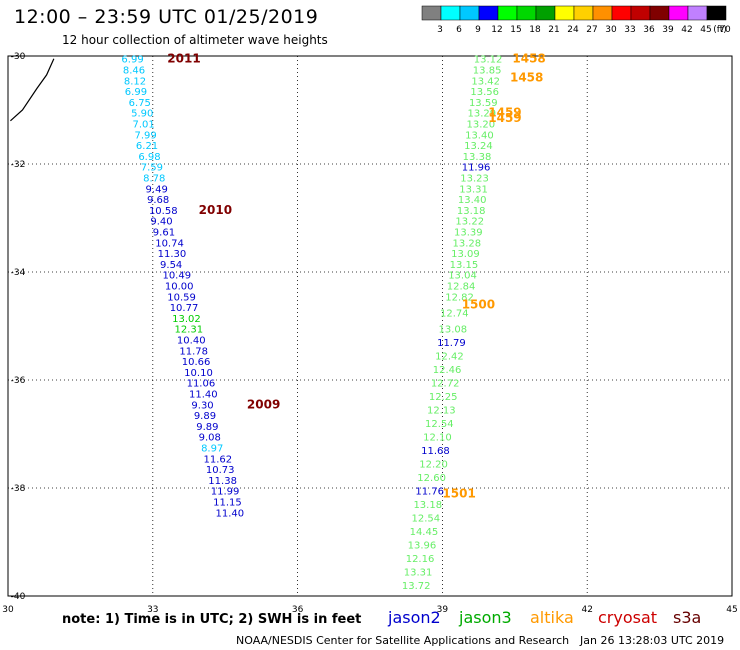  Describe the element at coordinates (18, 165) in the screenshot. I see `y-tick-label: -32` at that location.